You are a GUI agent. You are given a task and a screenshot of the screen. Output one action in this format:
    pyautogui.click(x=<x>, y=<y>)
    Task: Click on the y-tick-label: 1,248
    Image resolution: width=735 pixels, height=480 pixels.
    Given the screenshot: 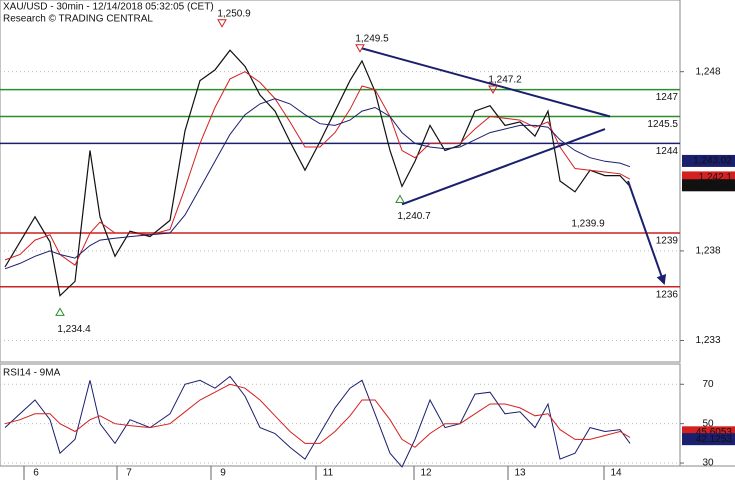 What is the action you would take?
    pyautogui.click(x=707, y=71)
    